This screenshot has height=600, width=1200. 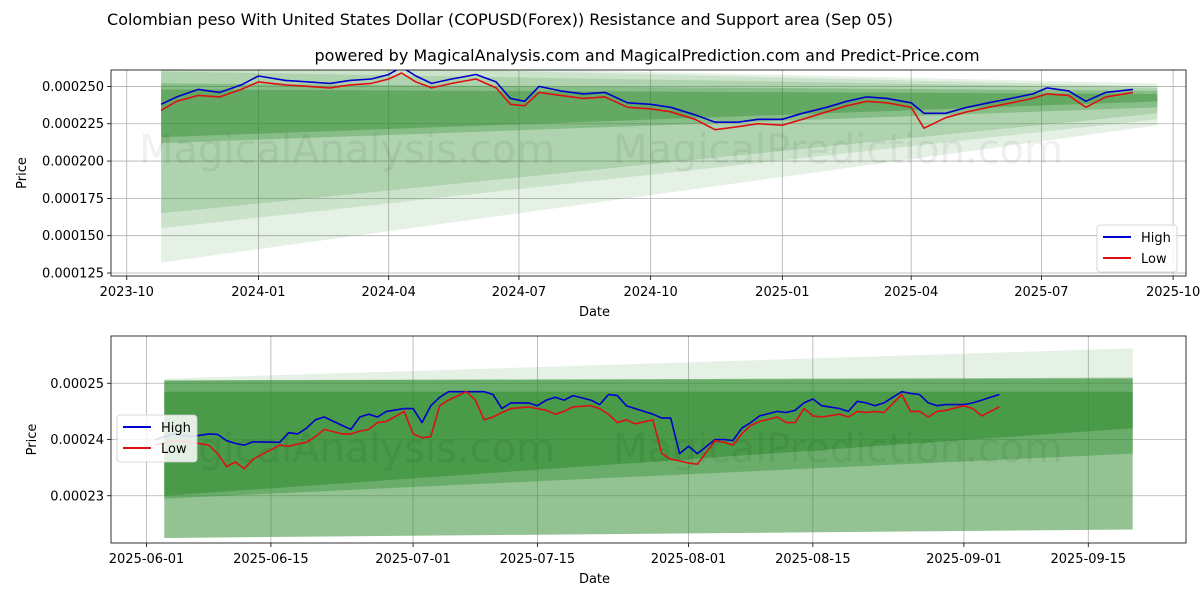 What do you see at coordinates (389, 292) in the screenshot?
I see `x-tick-label: 2024-04` at bounding box center [389, 292].